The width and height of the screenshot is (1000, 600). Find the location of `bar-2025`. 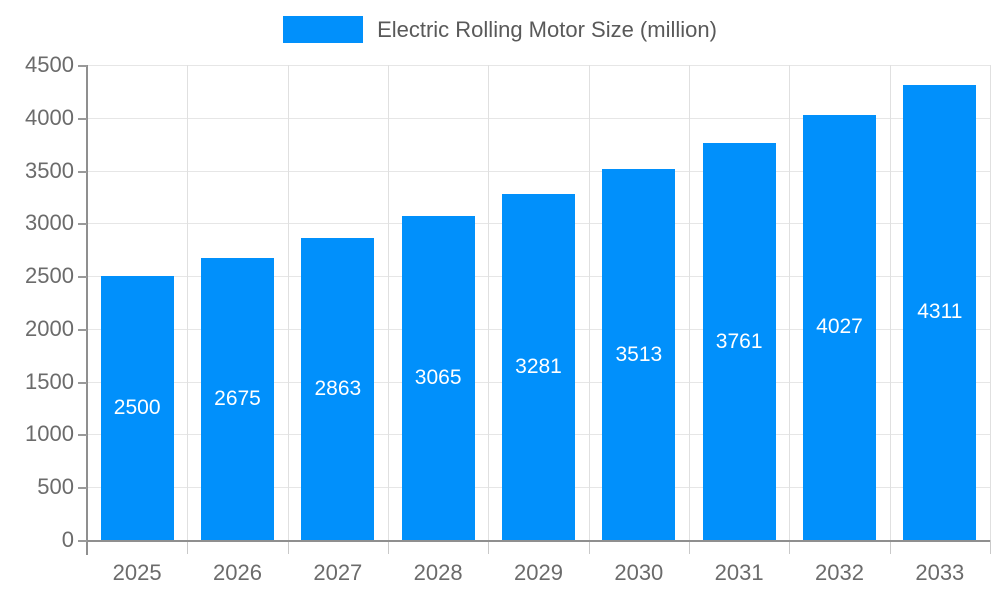

bar-2025 is located at coordinates (137, 408).